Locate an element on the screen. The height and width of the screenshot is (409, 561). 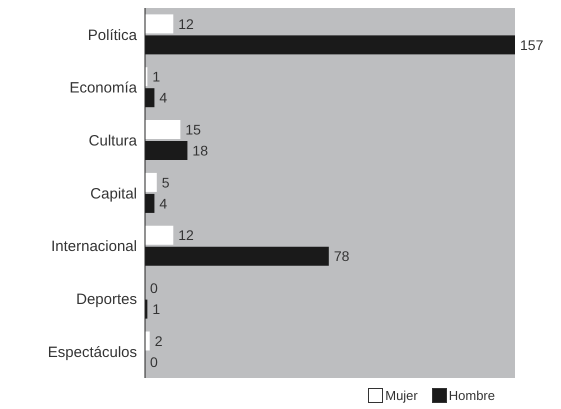
y-tick-label: Política is located at coordinates (113, 35).